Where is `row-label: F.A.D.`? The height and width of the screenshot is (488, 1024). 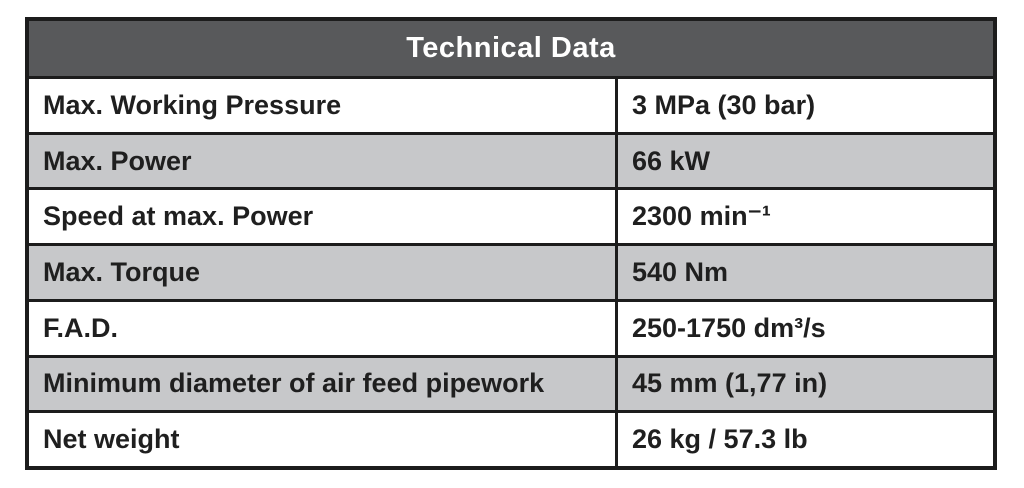
row-label: F.A.D. is located at coordinates (323, 328).